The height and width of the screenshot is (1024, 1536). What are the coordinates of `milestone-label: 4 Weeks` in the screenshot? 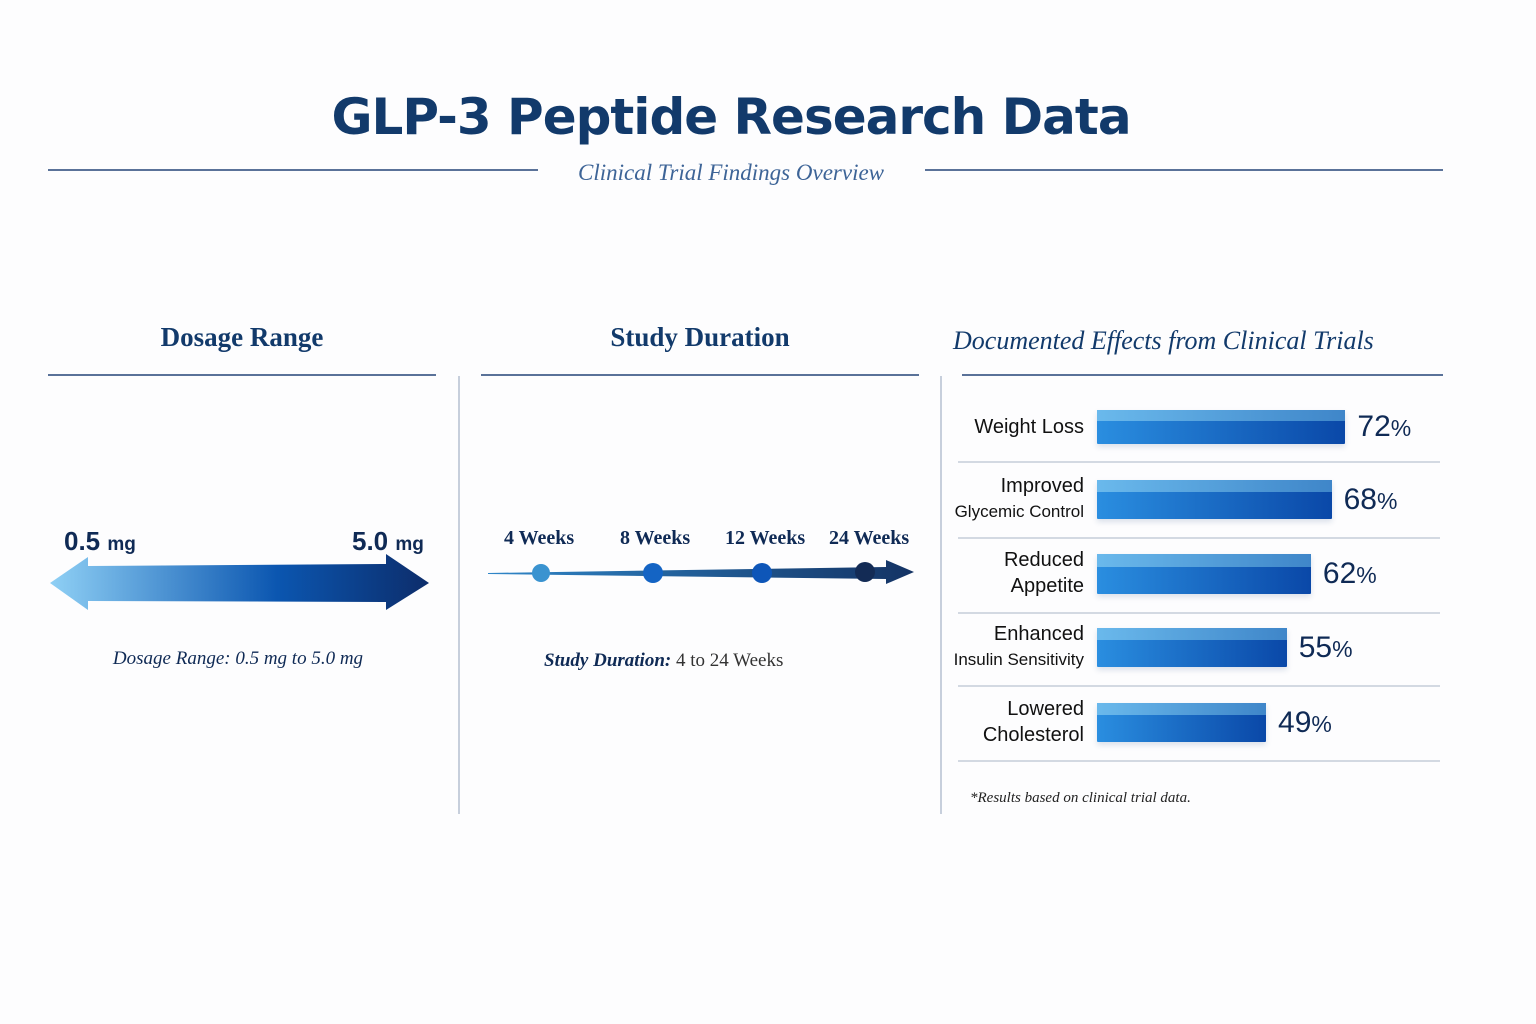 It's located at (539, 538).